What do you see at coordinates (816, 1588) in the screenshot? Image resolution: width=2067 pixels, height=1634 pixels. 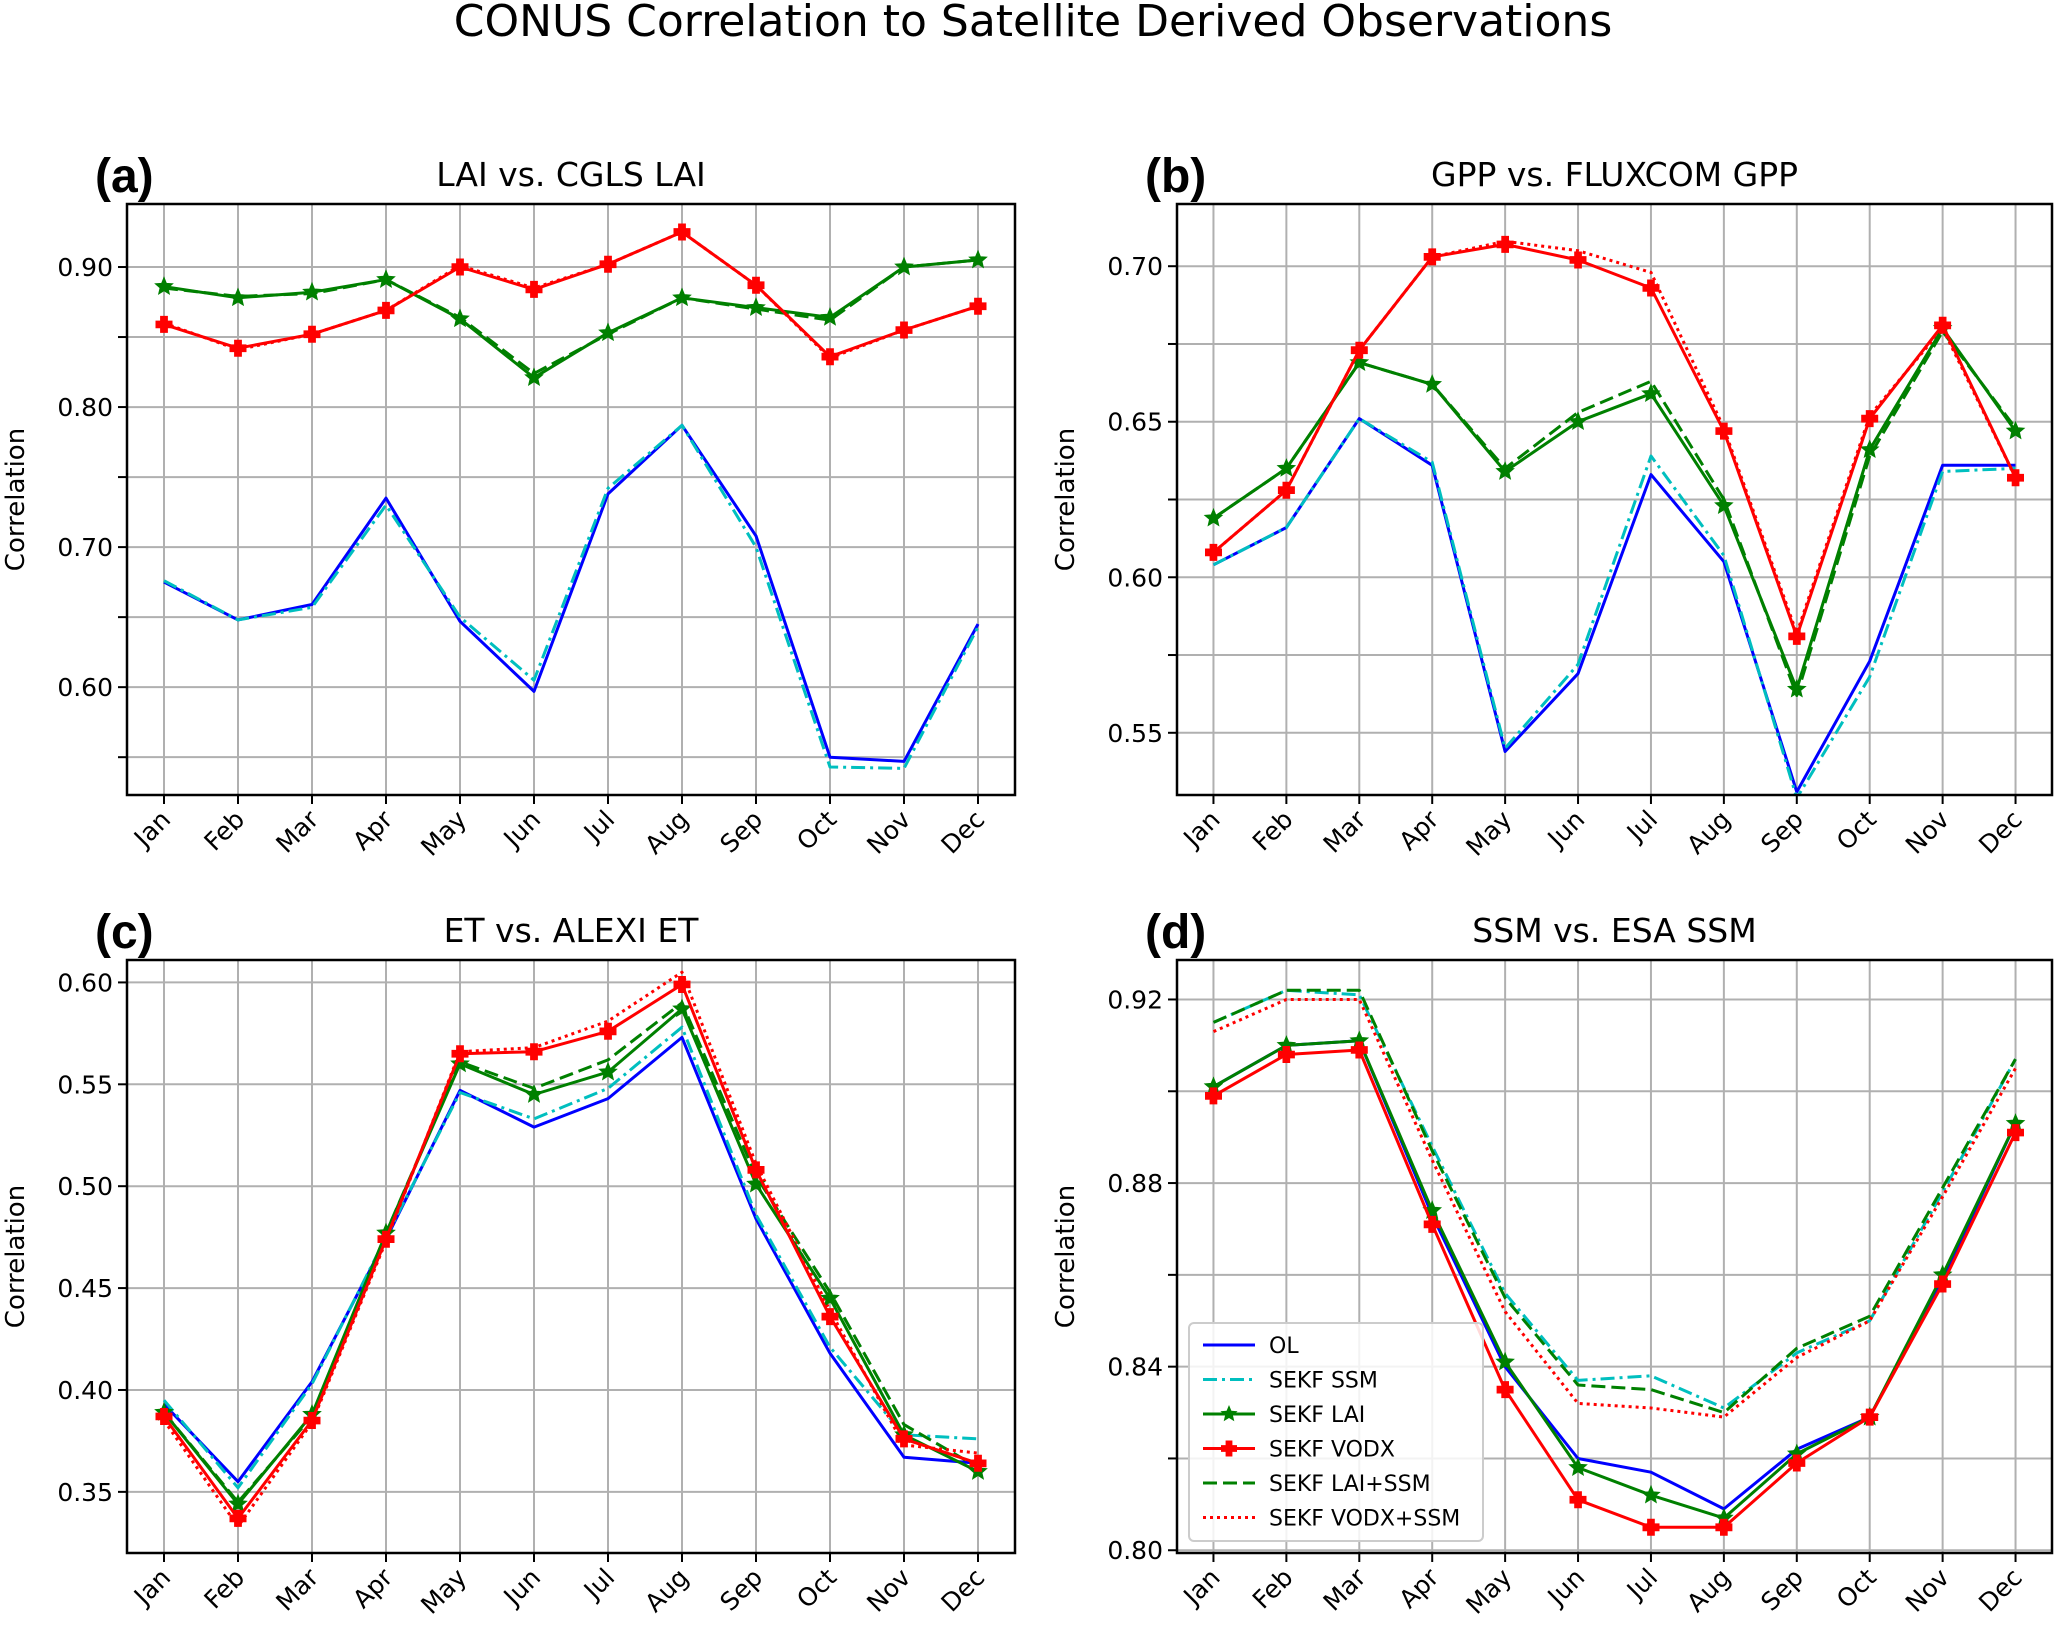 I see `x-tick-label: Oct` at bounding box center [816, 1588].